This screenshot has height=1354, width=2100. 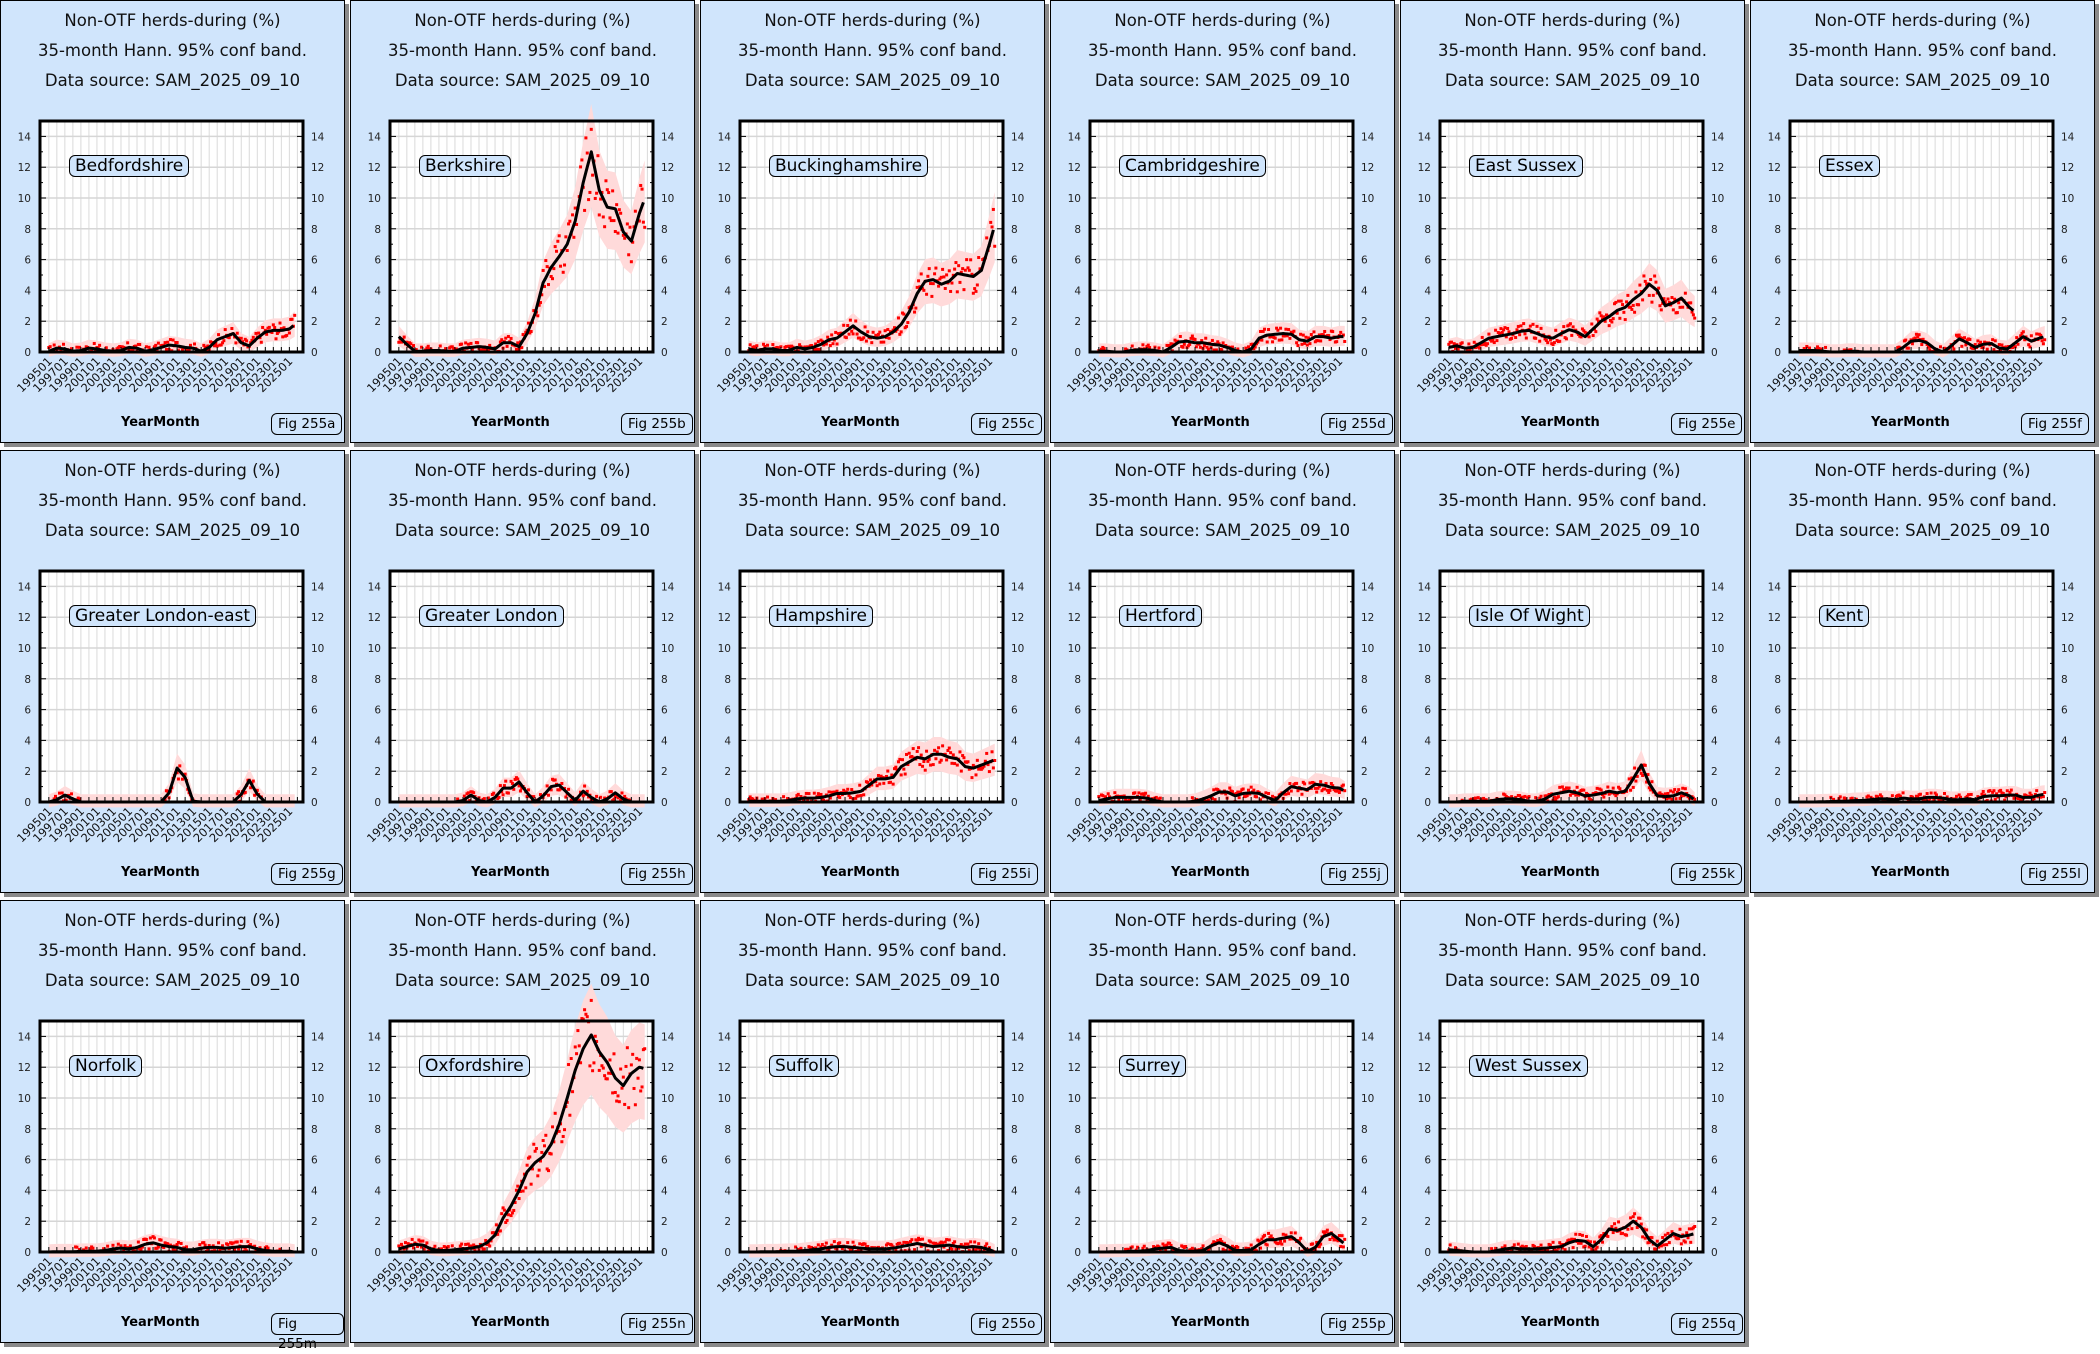 I want to click on region-label: Buckinghamshire, so click(x=848, y=166).